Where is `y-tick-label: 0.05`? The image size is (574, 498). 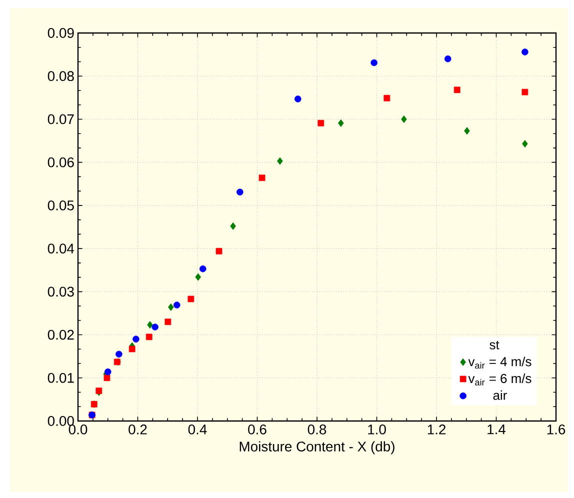
y-tick-label: 0.05 is located at coordinates (61, 205).